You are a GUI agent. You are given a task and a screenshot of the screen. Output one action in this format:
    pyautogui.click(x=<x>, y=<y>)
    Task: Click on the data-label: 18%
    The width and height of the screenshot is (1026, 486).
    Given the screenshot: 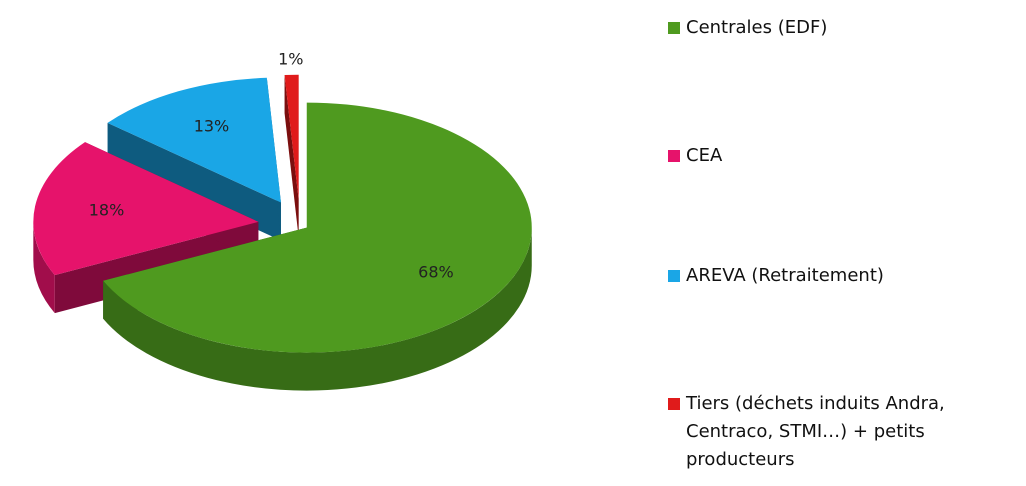 What is the action you would take?
    pyautogui.click(x=107, y=210)
    